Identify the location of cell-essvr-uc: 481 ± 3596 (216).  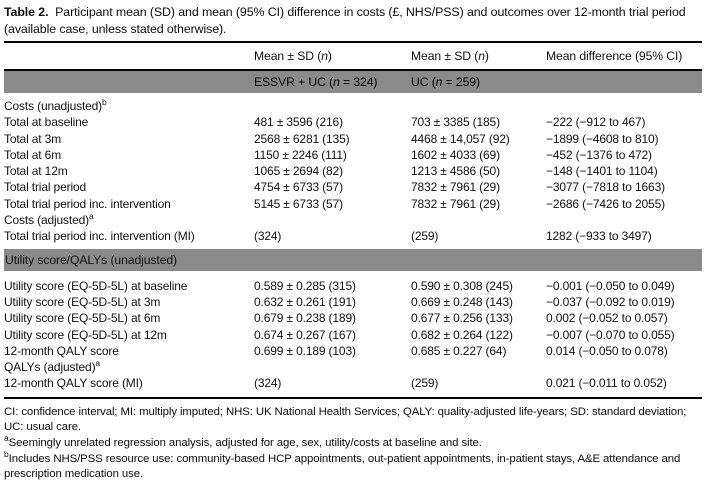
(298, 122).